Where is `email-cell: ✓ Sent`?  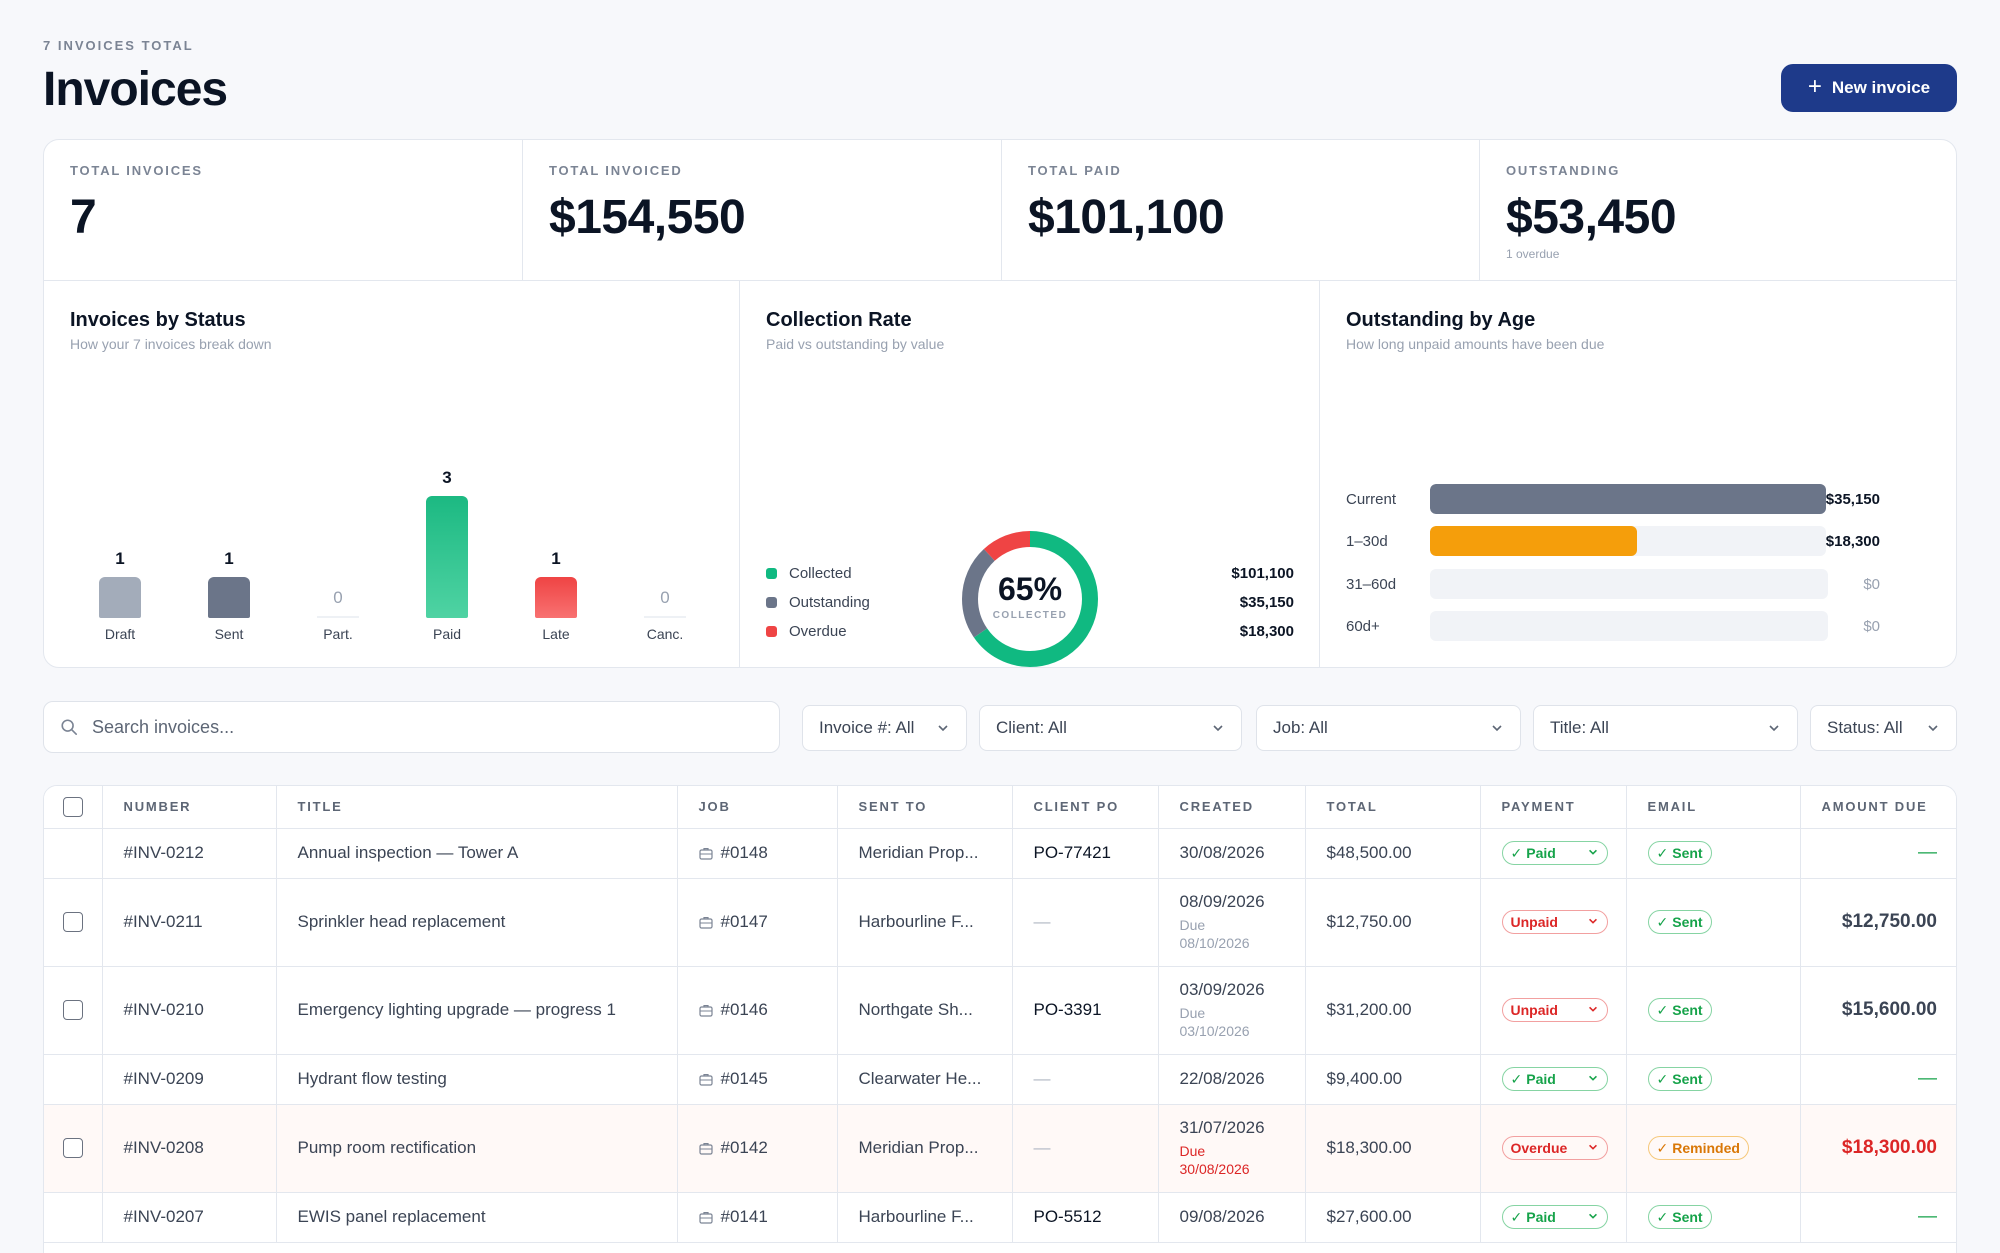 email-cell: ✓ Sent is located at coordinates (1713, 1010).